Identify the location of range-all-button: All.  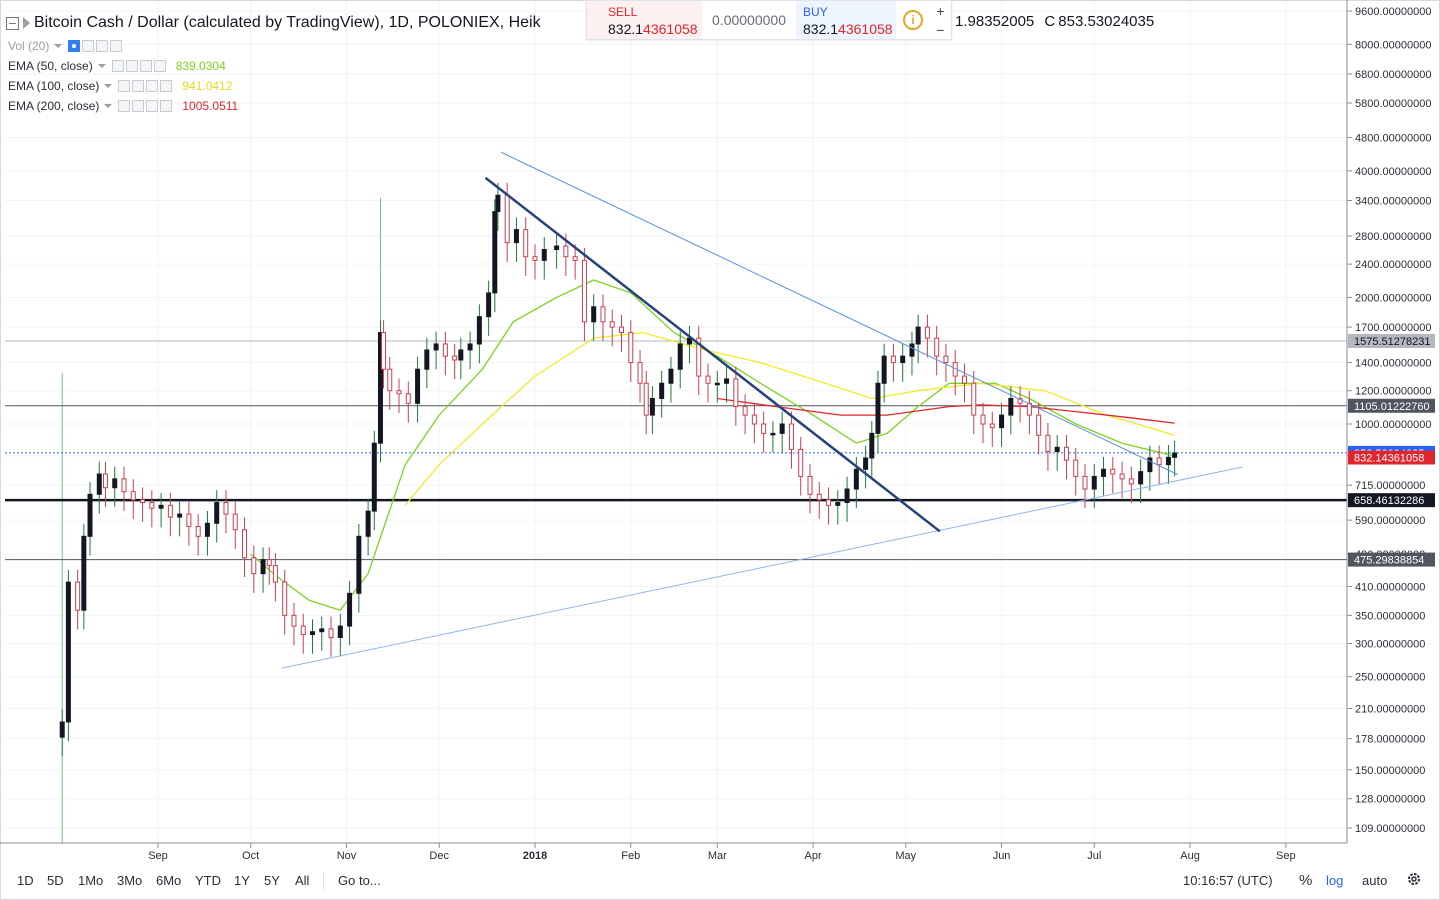
(302, 880).